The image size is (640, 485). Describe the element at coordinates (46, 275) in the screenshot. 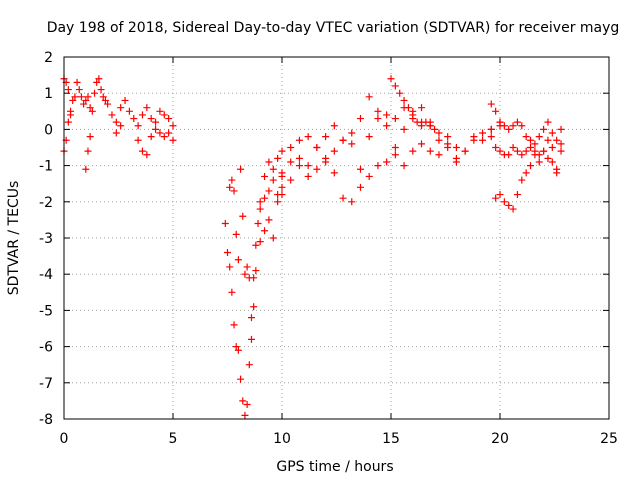

I see `y-tick-label: -4` at that location.